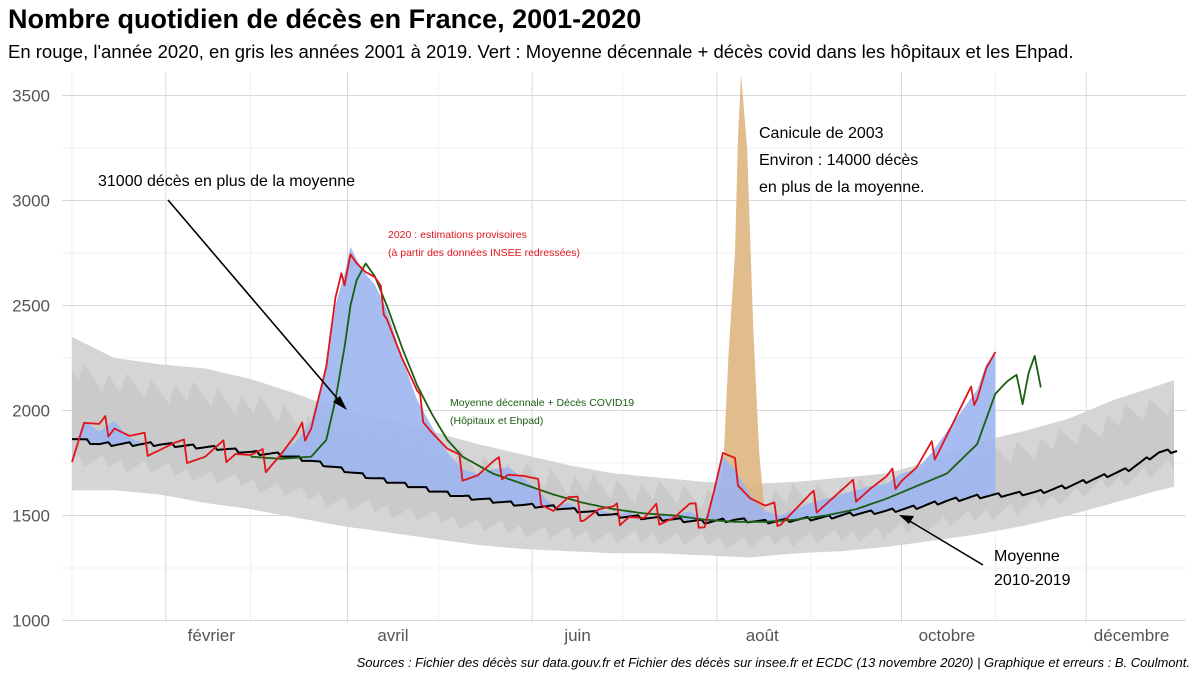  I want to click on series-moyenne-line, so click(625, 481).